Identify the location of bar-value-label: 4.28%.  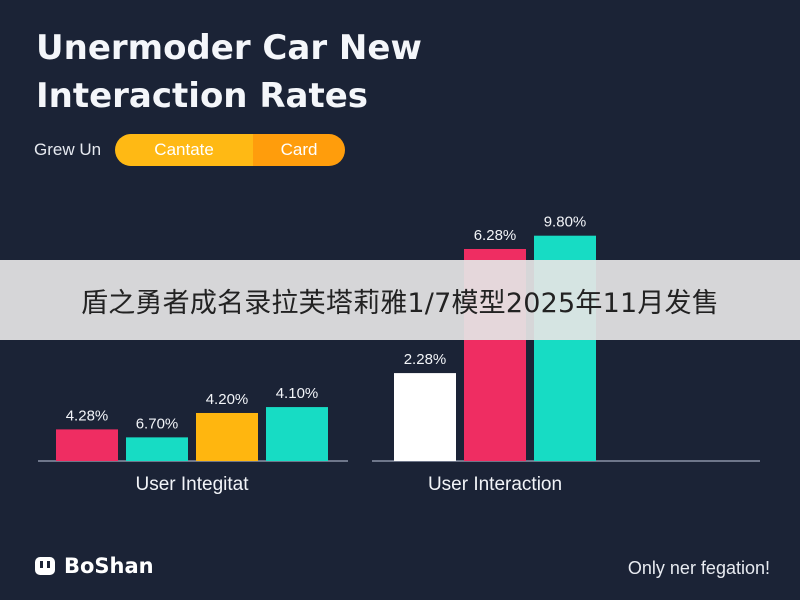
(87, 415).